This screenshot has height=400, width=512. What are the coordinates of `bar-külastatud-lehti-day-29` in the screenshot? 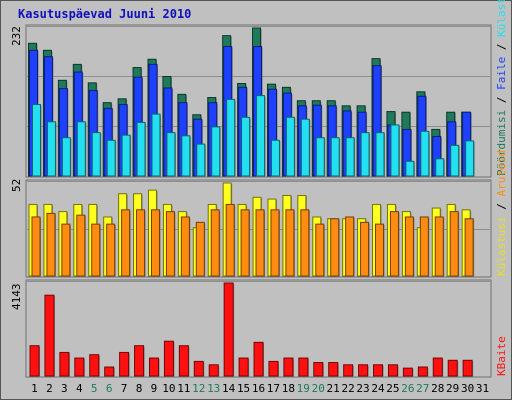 It's located at (455, 160).